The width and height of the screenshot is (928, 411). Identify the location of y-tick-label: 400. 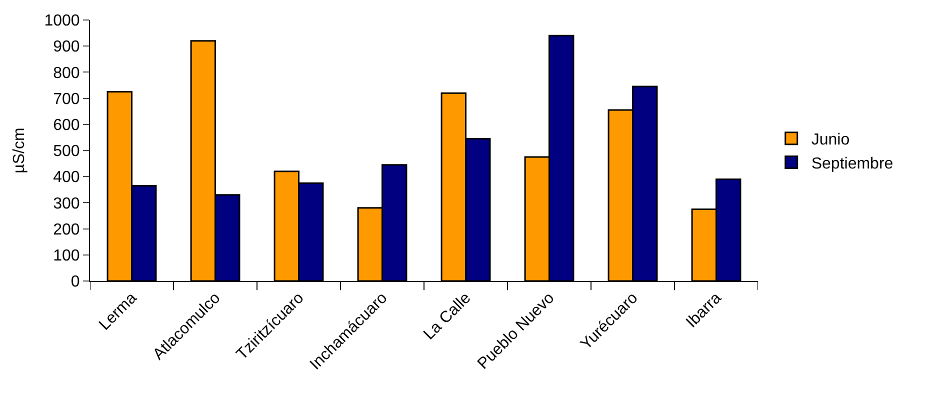
(66, 177).